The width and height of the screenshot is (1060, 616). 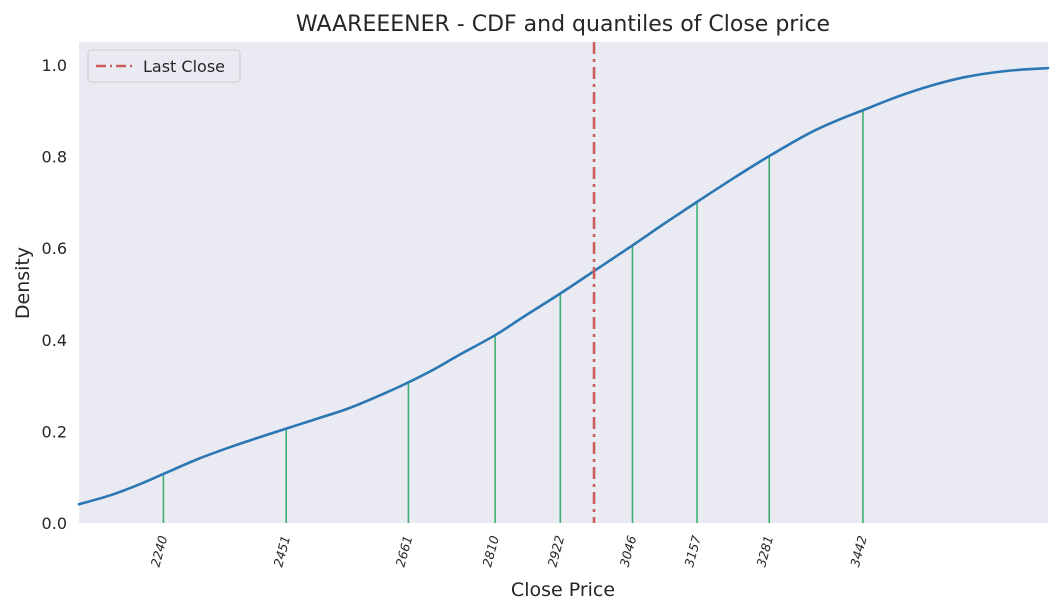 What do you see at coordinates (628, 551) in the screenshot?
I see `x-tick-label: 3046` at bounding box center [628, 551].